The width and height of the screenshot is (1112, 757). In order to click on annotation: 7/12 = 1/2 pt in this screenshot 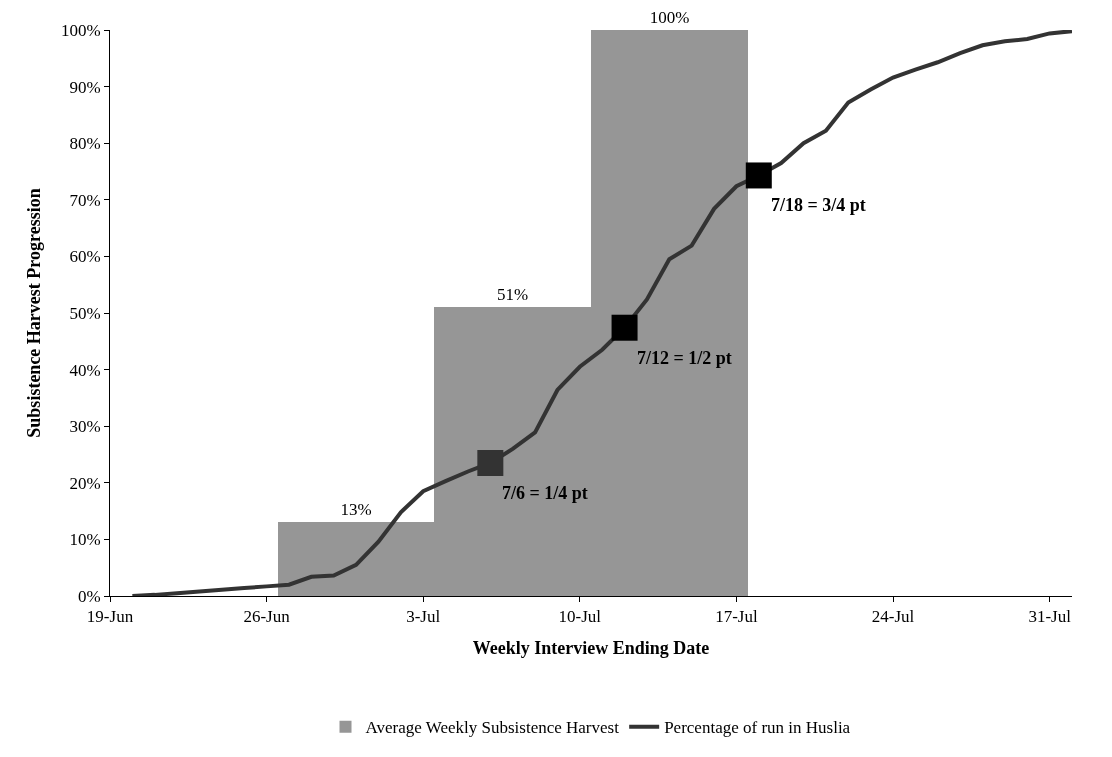, I will do `click(684, 358)`.